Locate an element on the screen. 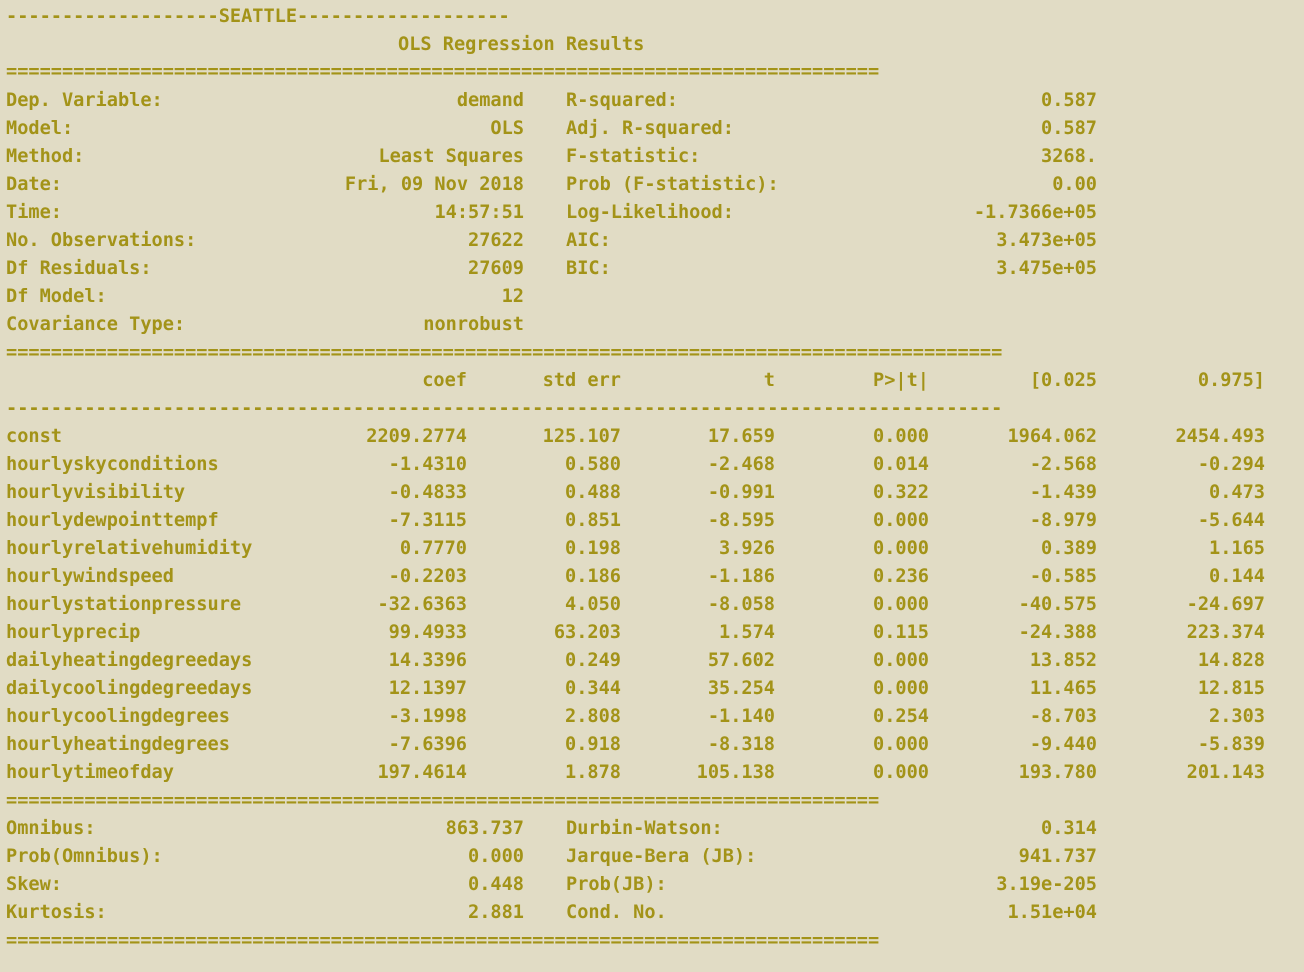 The width and height of the screenshot is (1304, 972). summary-value: demand is located at coordinates (490, 100).